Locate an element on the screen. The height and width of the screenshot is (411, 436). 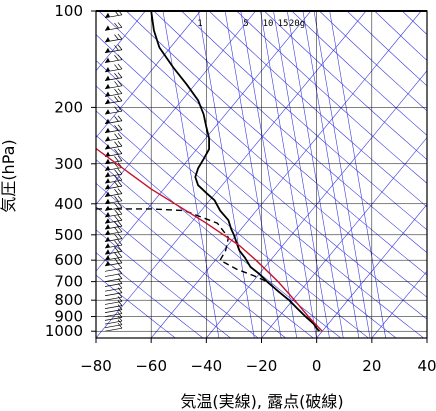
y-tick-label: 400 is located at coordinates (68, 204).